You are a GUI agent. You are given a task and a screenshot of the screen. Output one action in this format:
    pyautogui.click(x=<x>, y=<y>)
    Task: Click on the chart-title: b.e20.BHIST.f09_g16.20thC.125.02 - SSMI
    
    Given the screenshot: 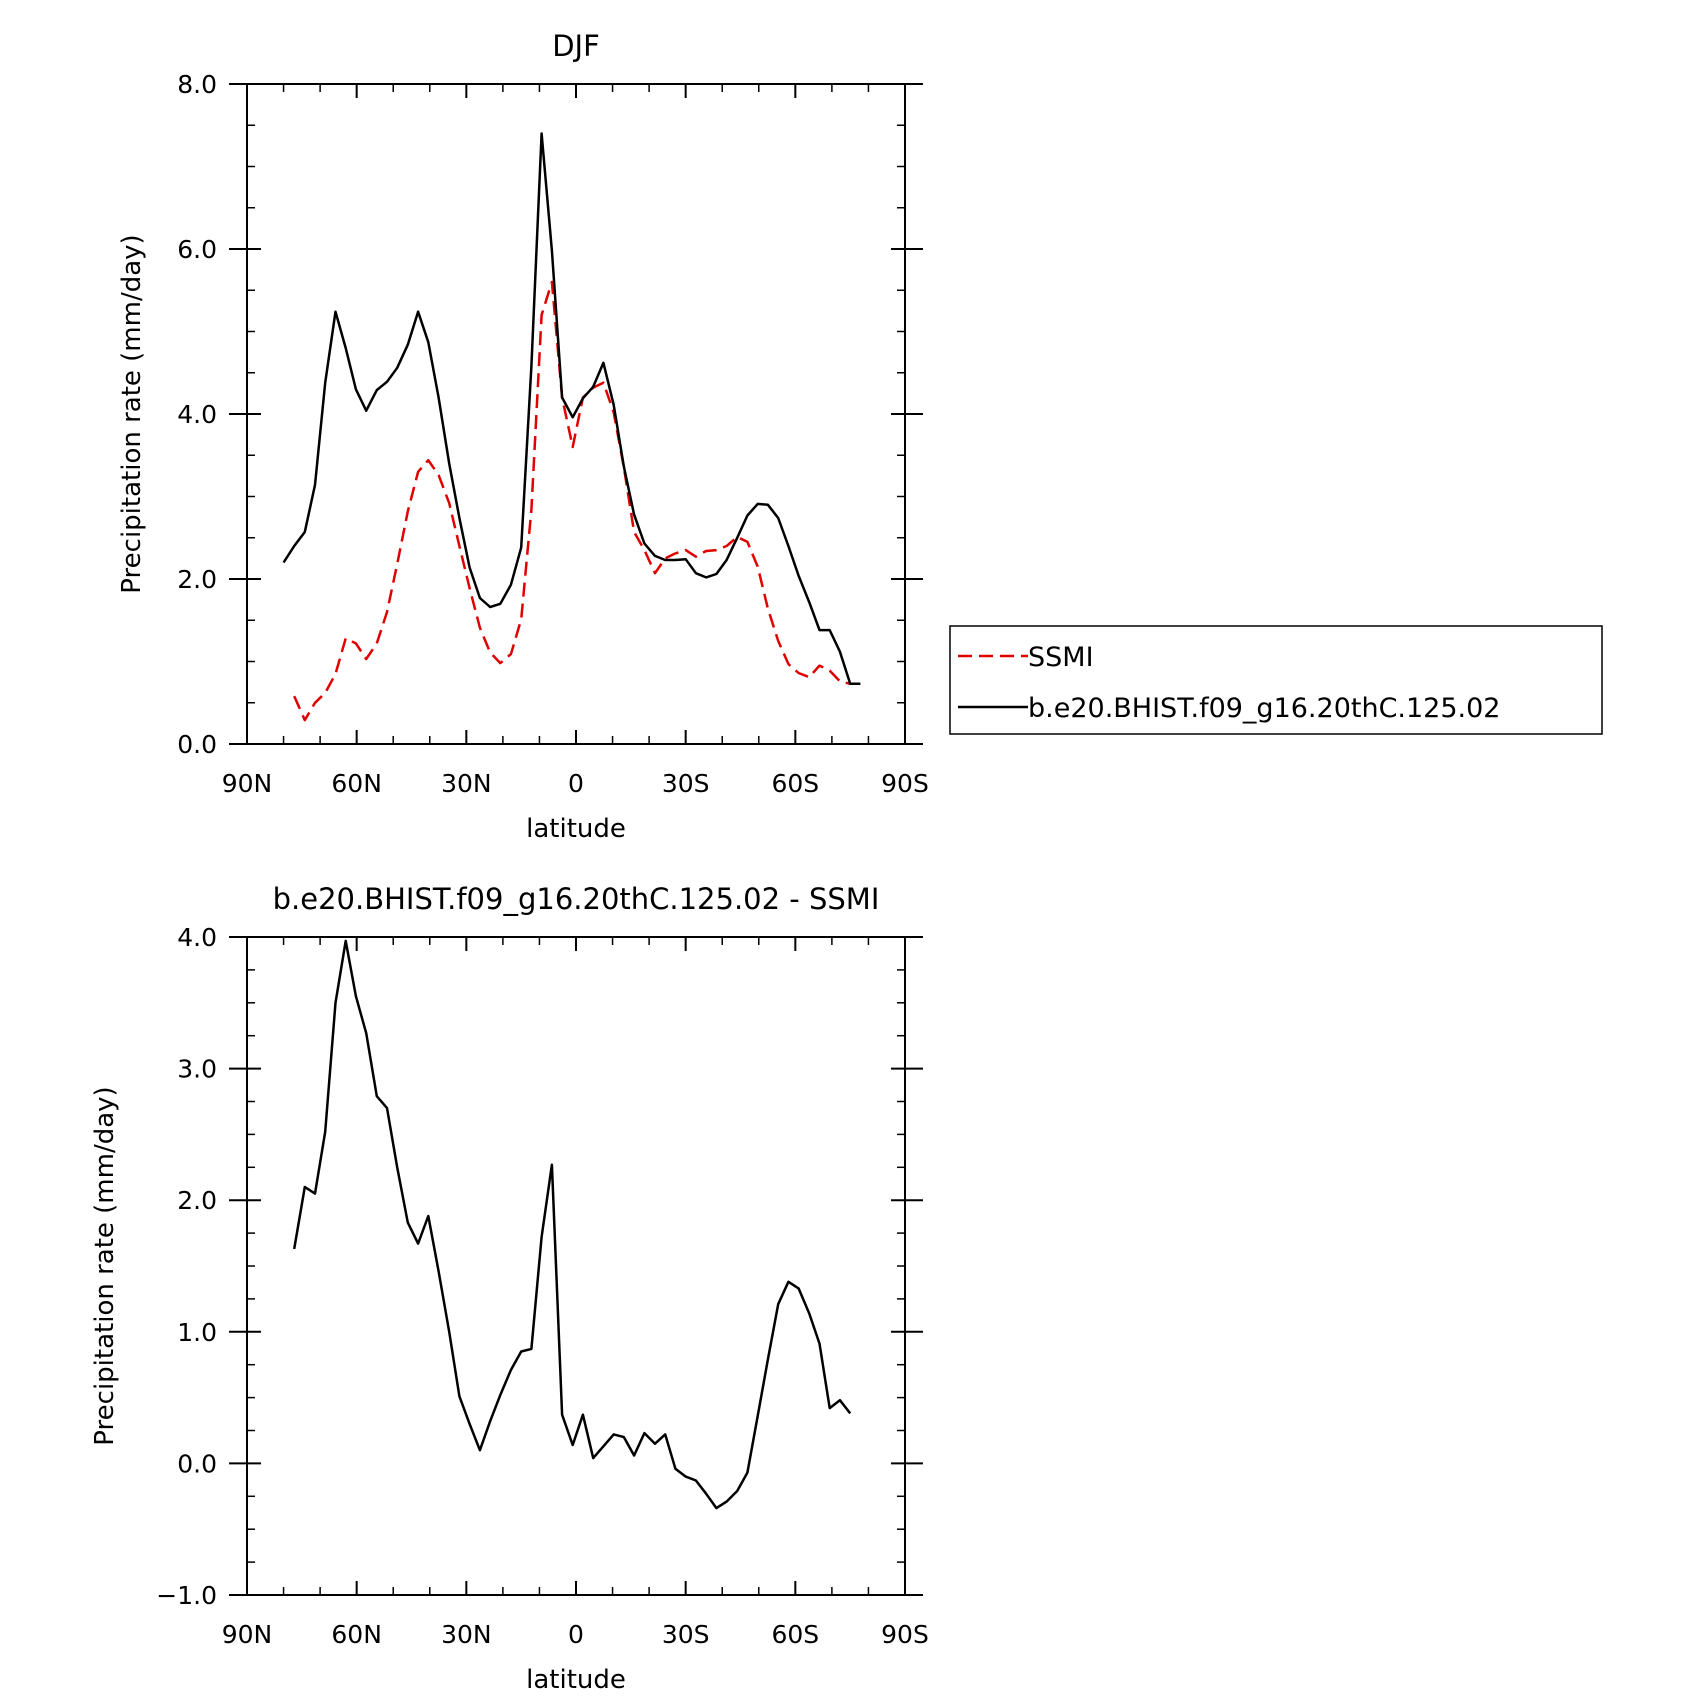 What is the action you would take?
    pyautogui.click(x=576, y=899)
    